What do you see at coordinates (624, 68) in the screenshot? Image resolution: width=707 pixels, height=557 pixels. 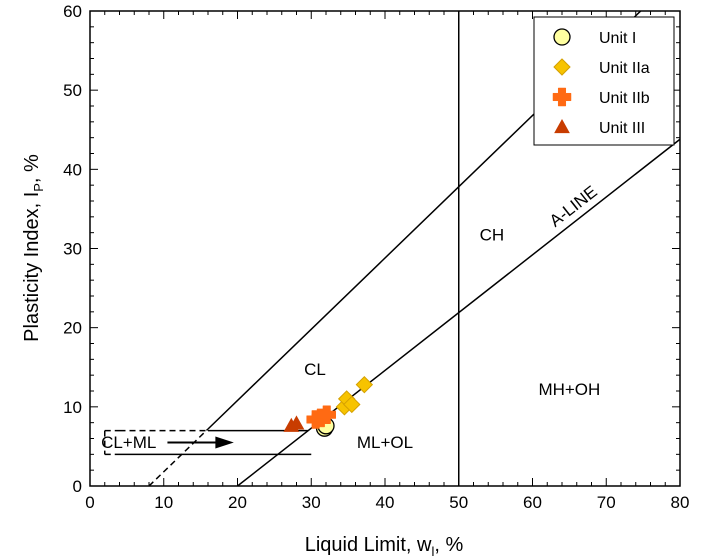 I see `legend-label: Unit IIa` at bounding box center [624, 68].